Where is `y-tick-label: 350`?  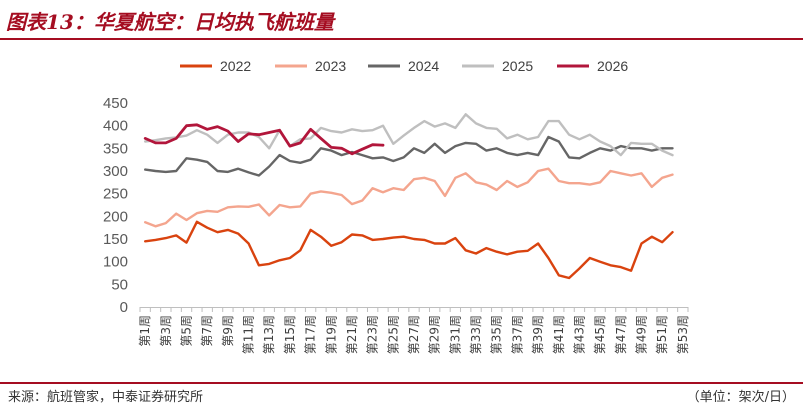
y-tick-label: 350 is located at coordinates (115, 148).